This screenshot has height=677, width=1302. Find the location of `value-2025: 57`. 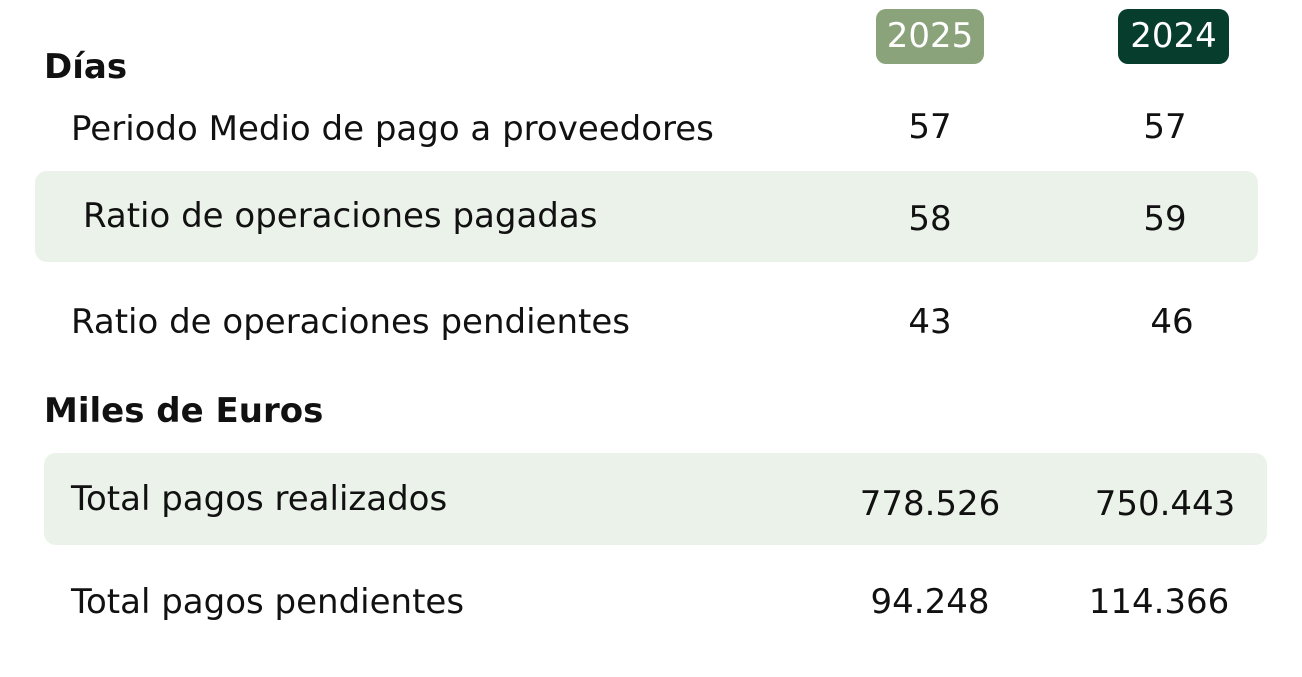

value-2025: 57 is located at coordinates (930, 127).